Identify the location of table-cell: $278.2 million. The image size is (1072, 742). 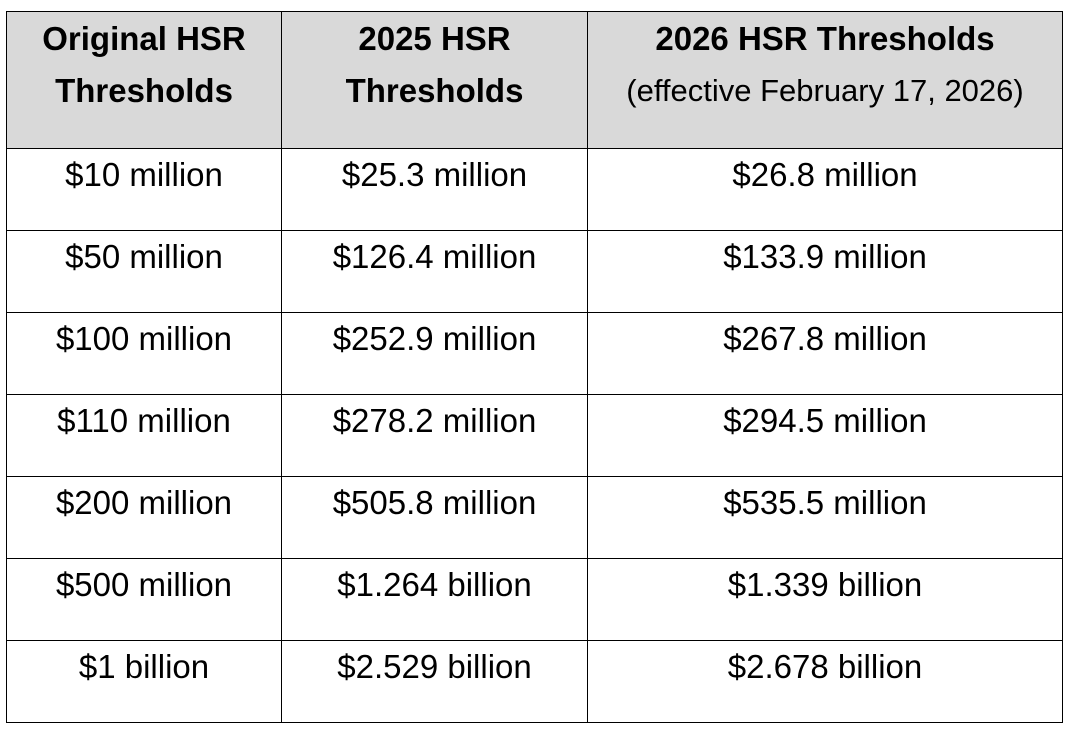
(434, 435).